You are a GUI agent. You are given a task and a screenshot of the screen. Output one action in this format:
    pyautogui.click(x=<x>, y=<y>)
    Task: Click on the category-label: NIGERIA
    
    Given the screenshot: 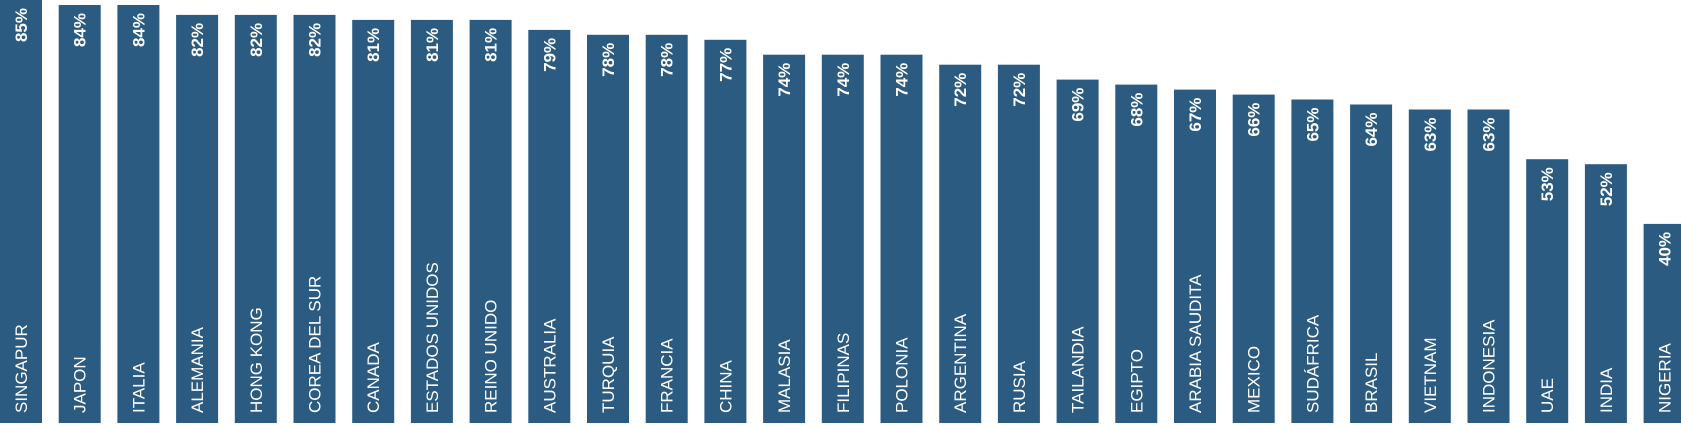 What is the action you would take?
    pyautogui.click(x=1665, y=377)
    